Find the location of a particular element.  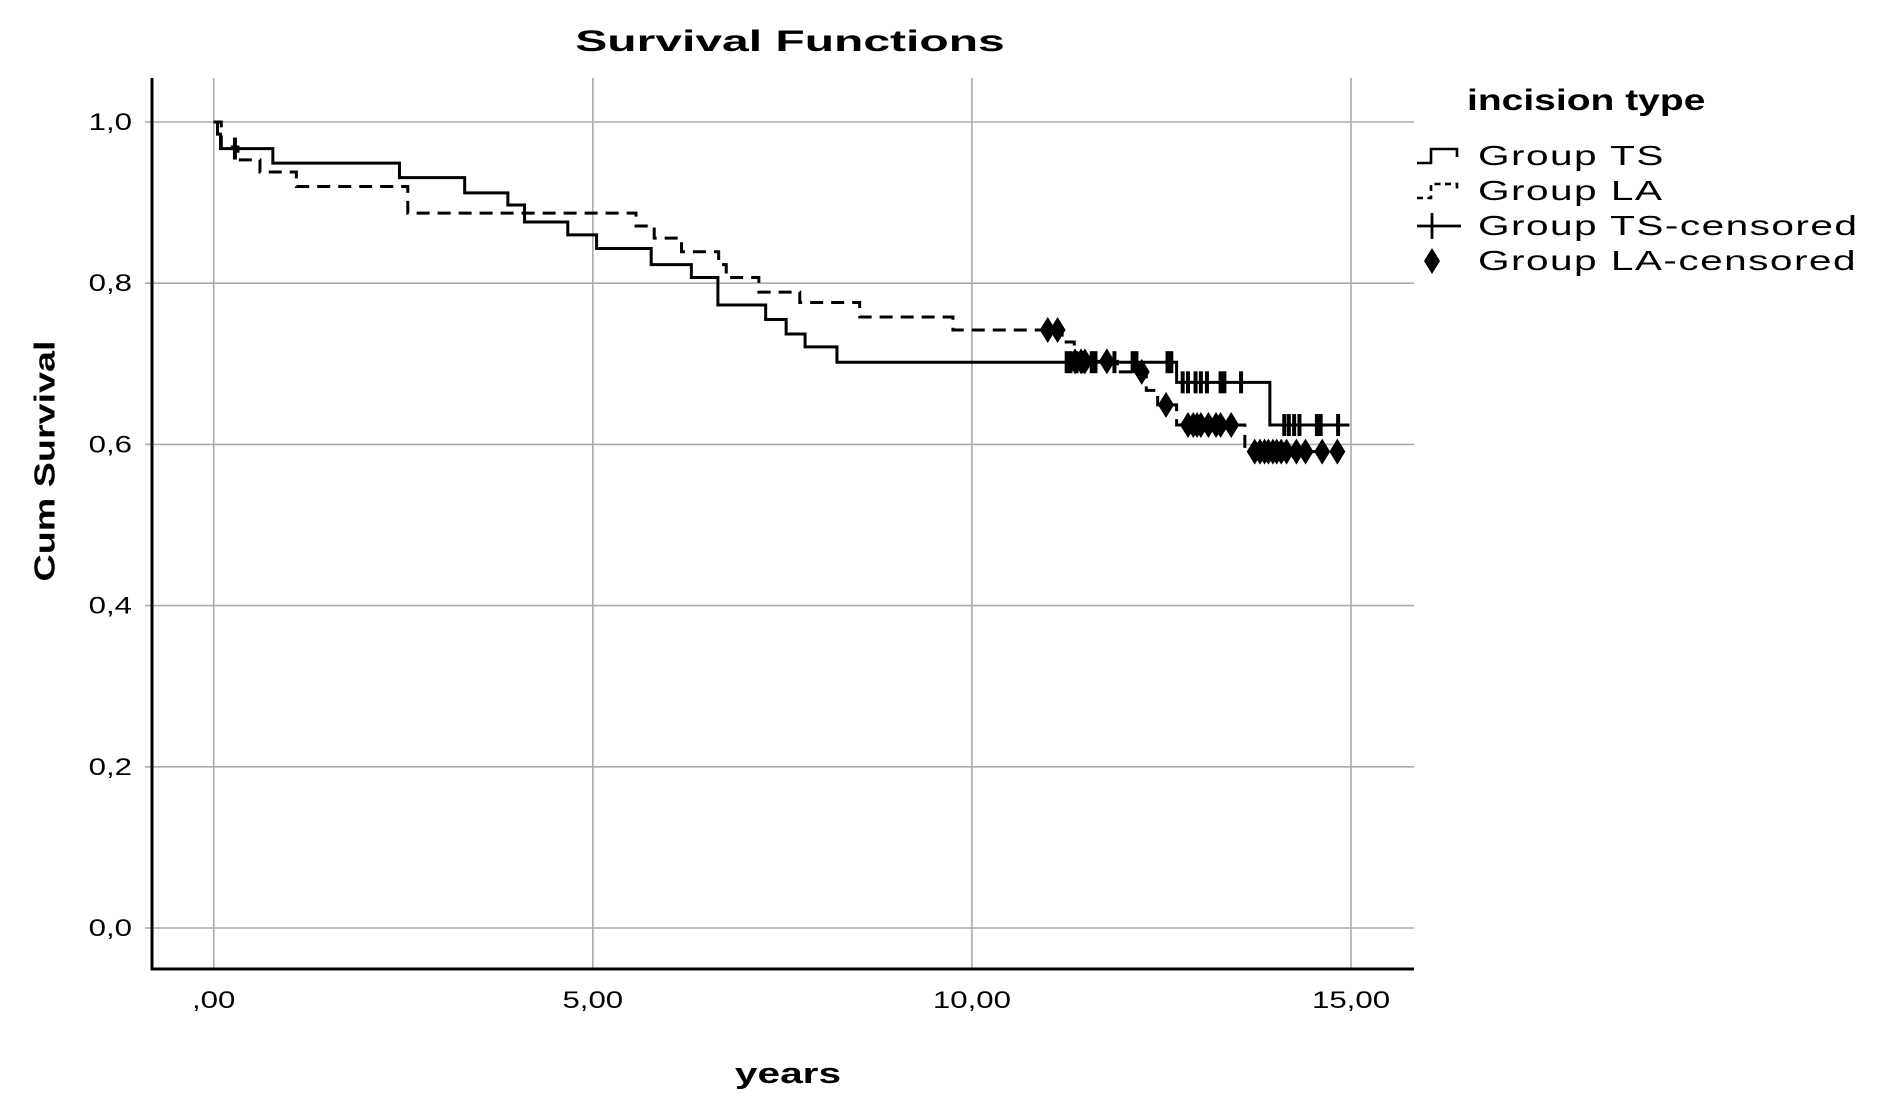

x-axis-label-text: years is located at coordinates (788, 1074).